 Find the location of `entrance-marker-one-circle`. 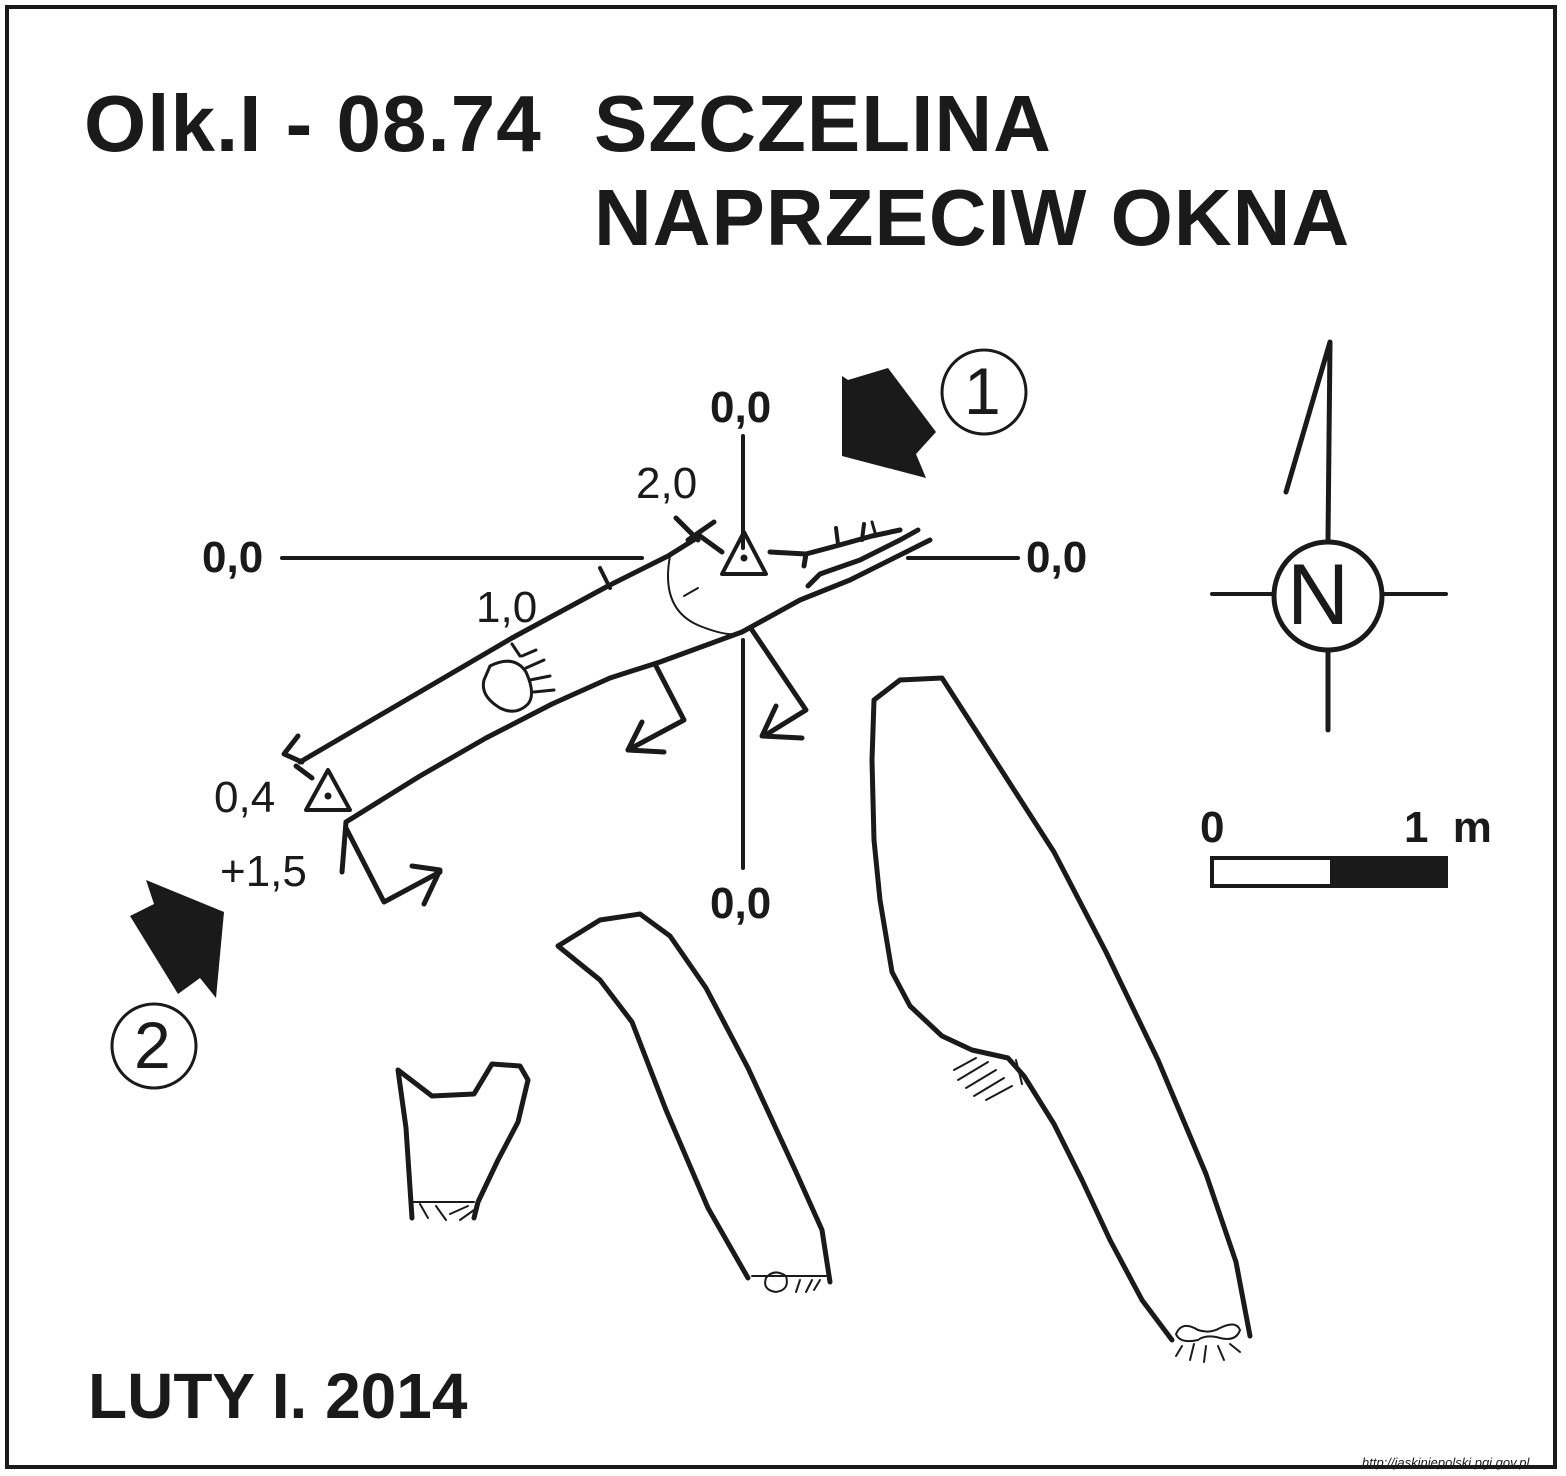

entrance-marker-one-circle is located at coordinates (984, 392).